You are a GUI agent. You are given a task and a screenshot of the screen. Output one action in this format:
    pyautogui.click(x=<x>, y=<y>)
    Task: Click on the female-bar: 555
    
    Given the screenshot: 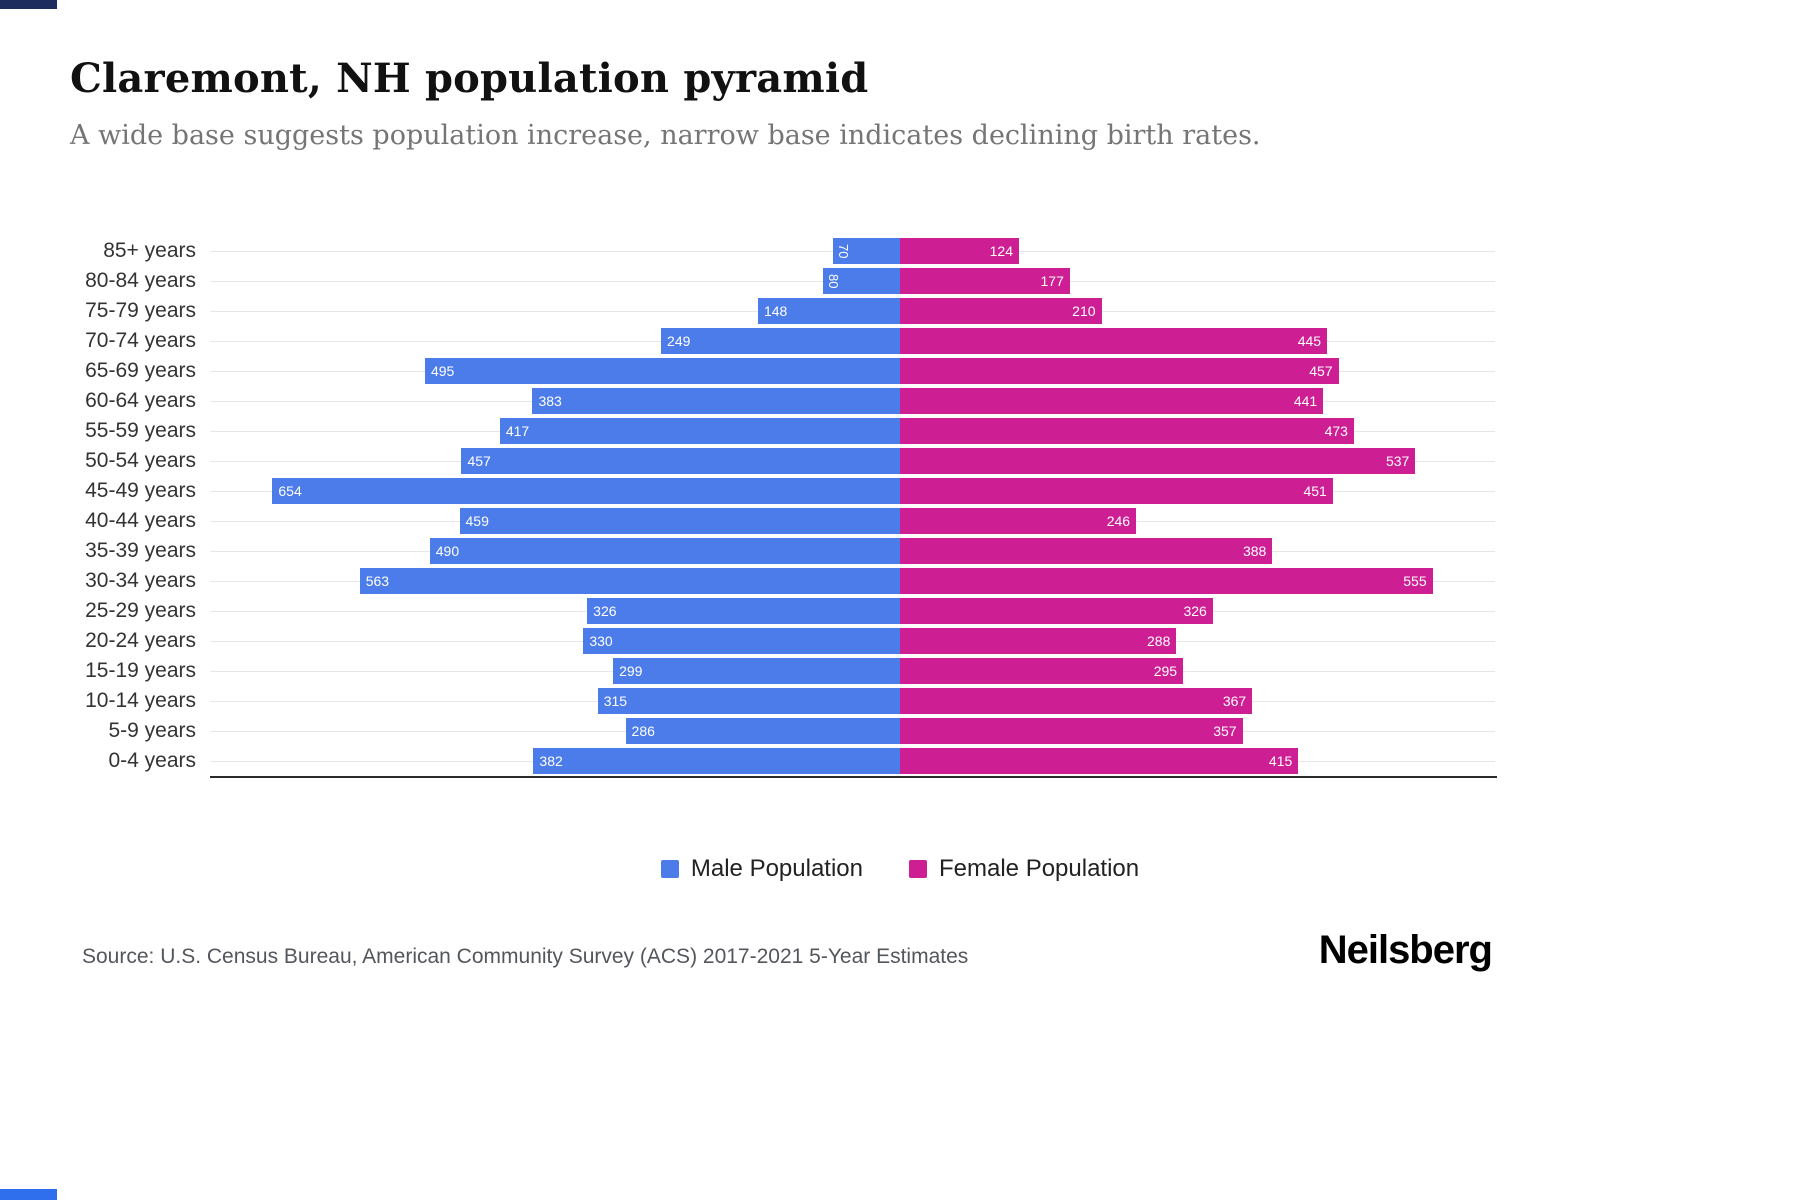 What is the action you would take?
    pyautogui.click(x=1166, y=581)
    